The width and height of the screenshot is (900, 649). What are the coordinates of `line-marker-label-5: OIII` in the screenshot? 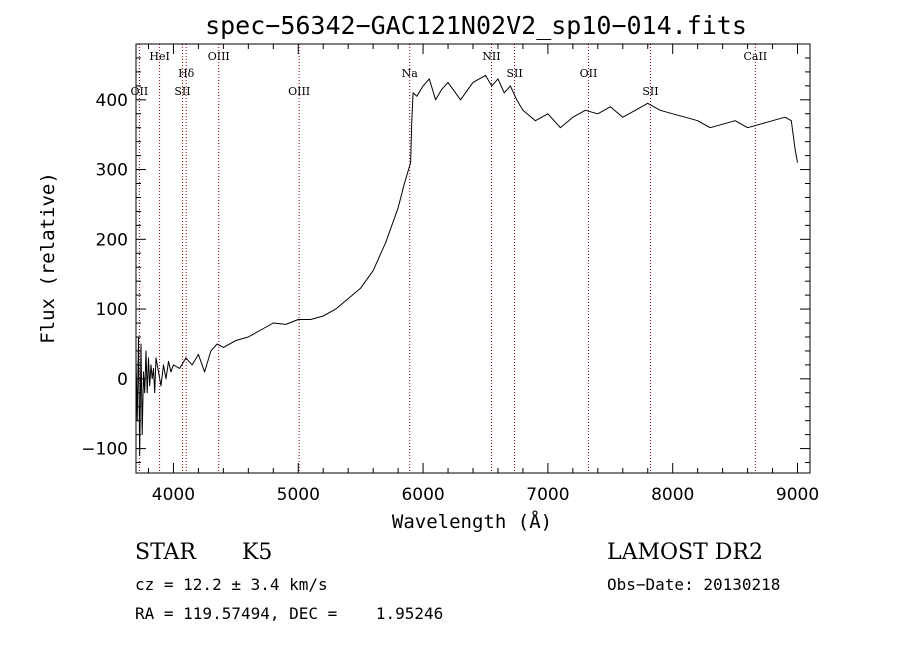 It's located at (299, 91).